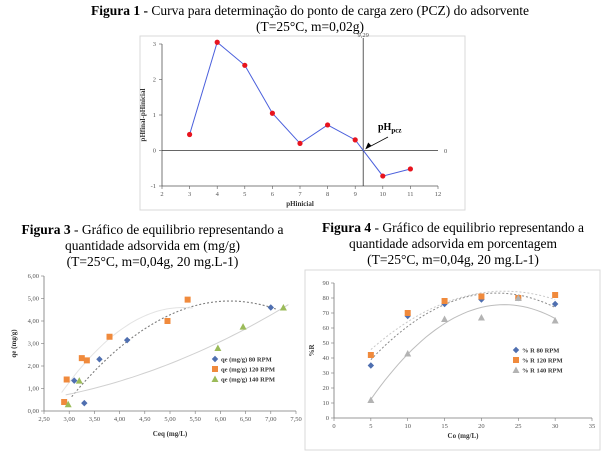 Image resolution: width=604 pixels, height=453 pixels. What do you see at coordinates (346, 227) in the screenshot?
I see `figure4-caption-label: Figura 4` at bounding box center [346, 227].